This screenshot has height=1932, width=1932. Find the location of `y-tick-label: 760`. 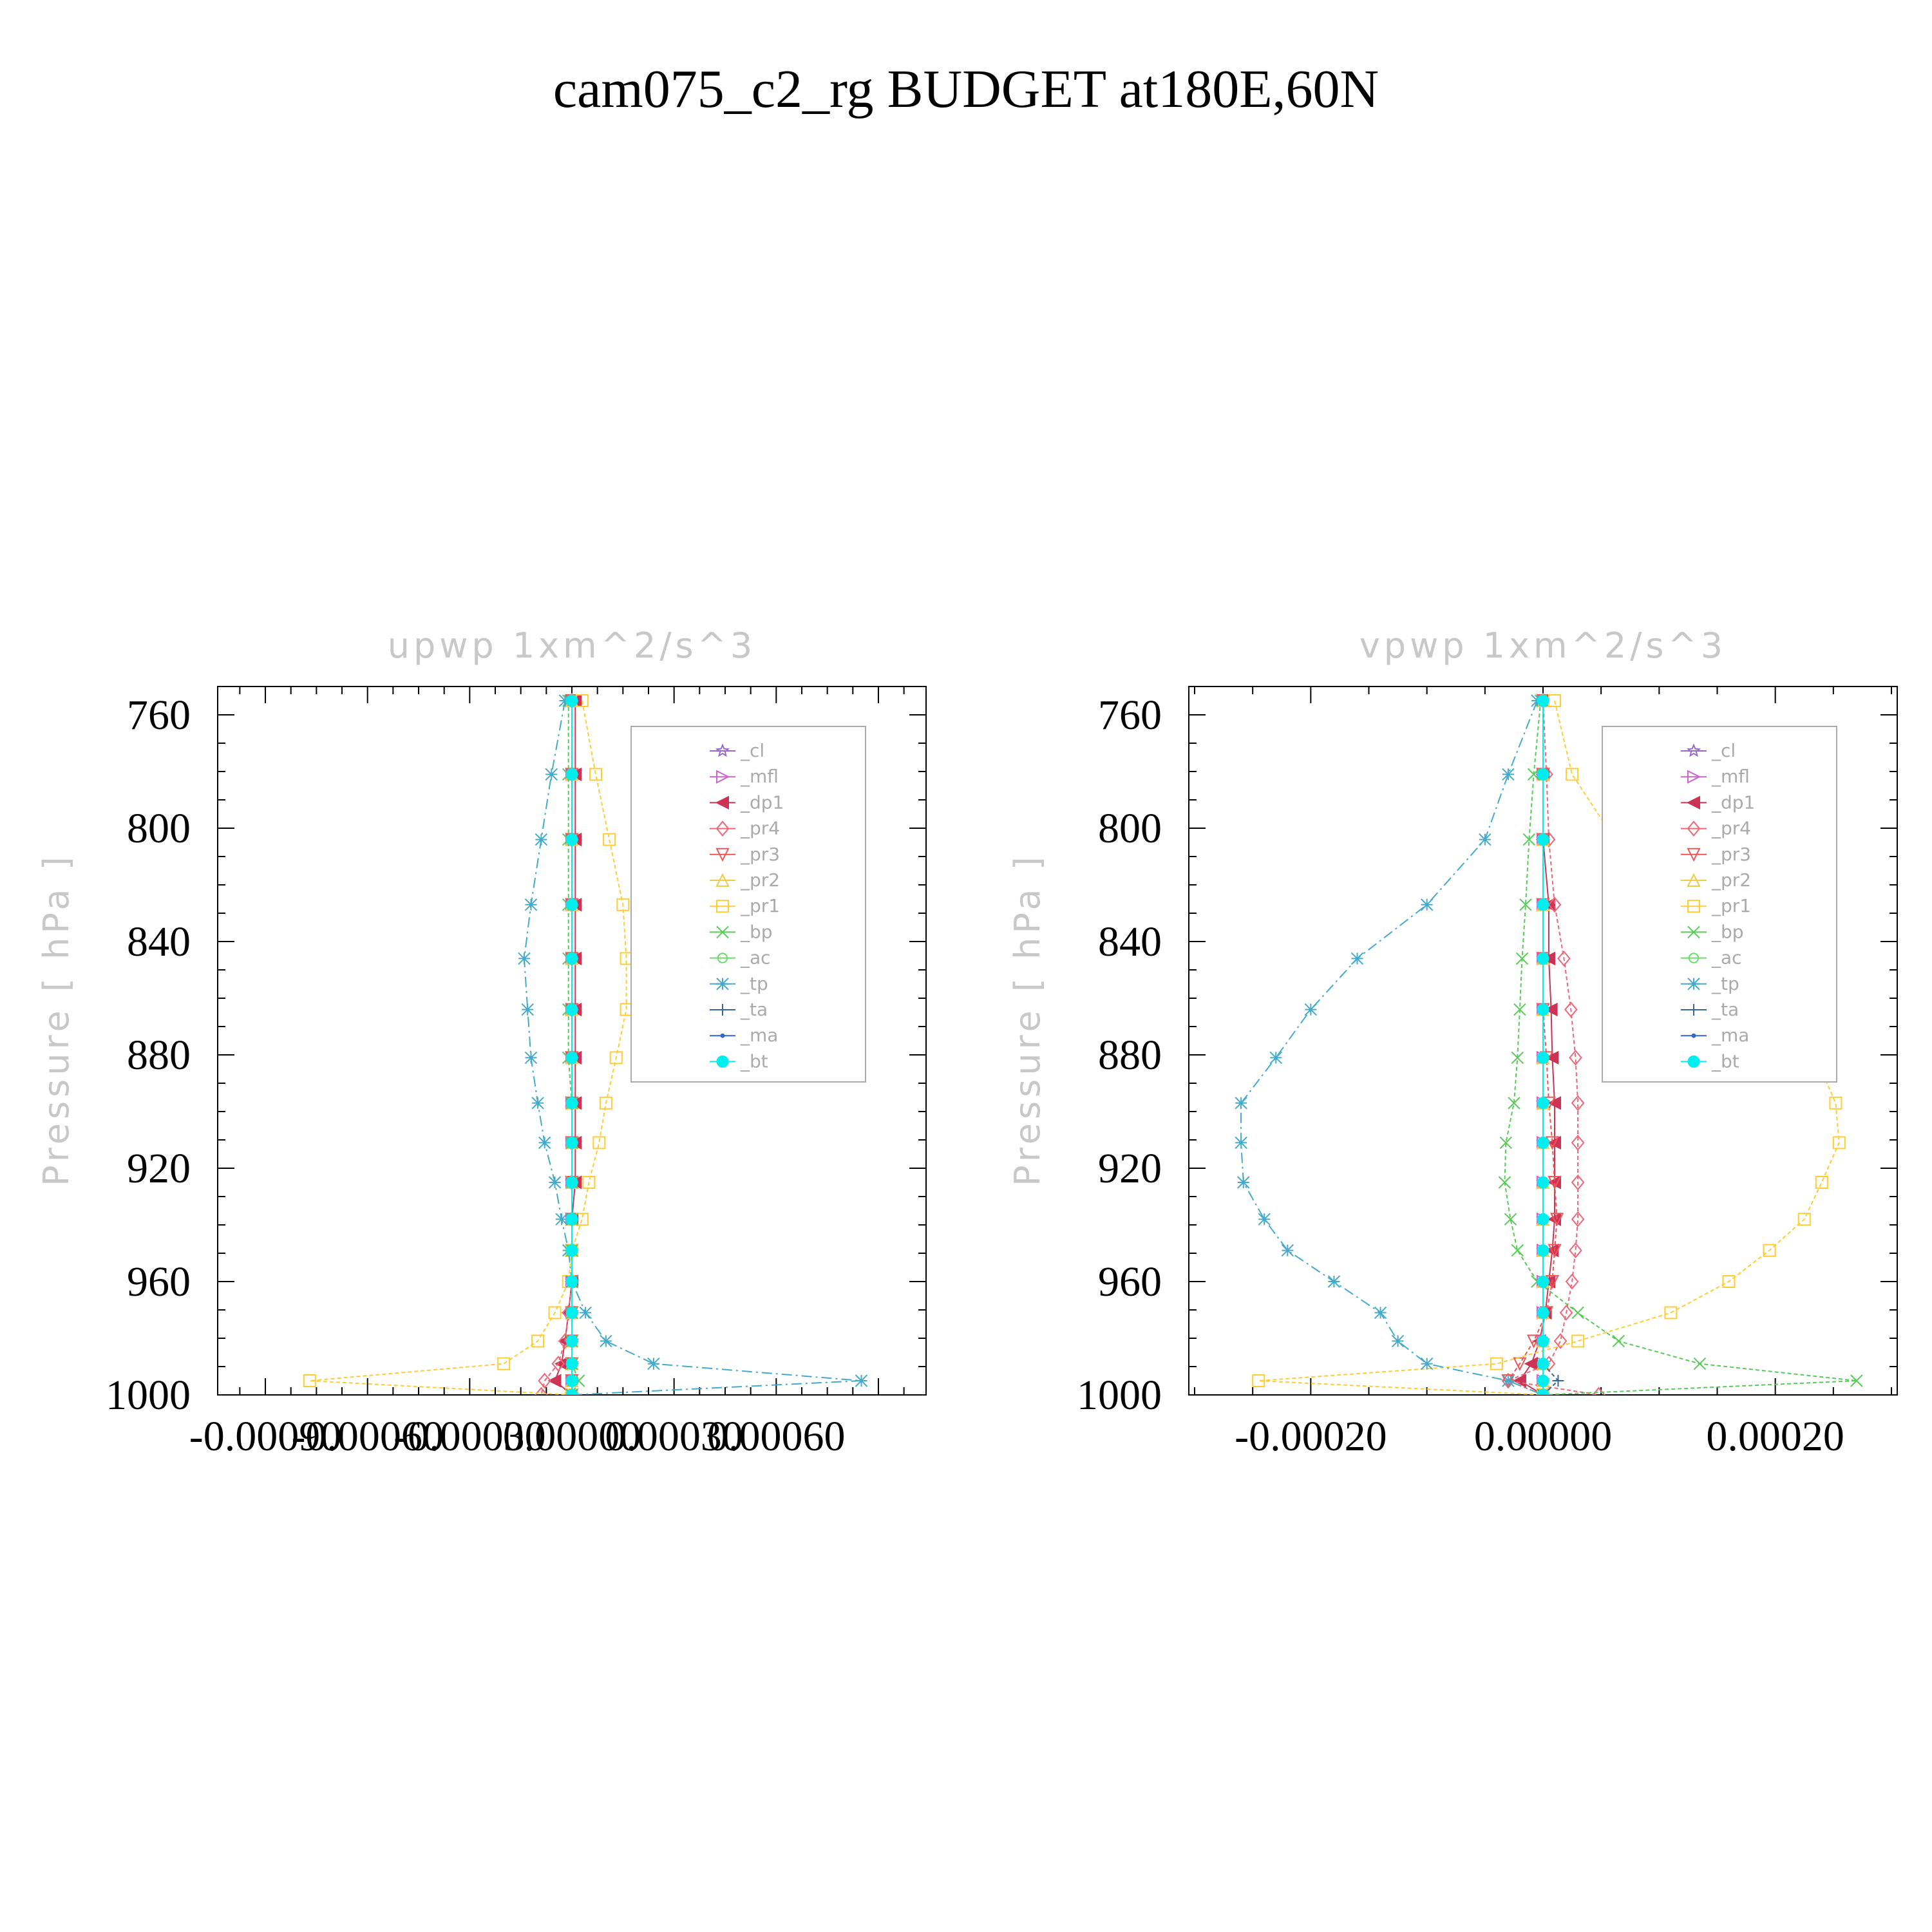

y-tick-label: 760 is located at coordinates (1130, 716).